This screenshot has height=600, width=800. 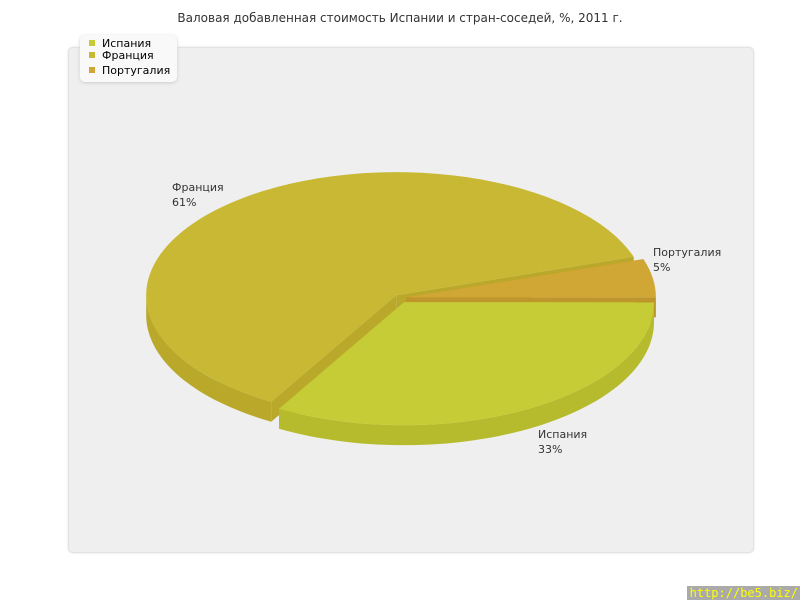 I want to click on legend-item-portugal: Португалия, so click(x=129, y=70).